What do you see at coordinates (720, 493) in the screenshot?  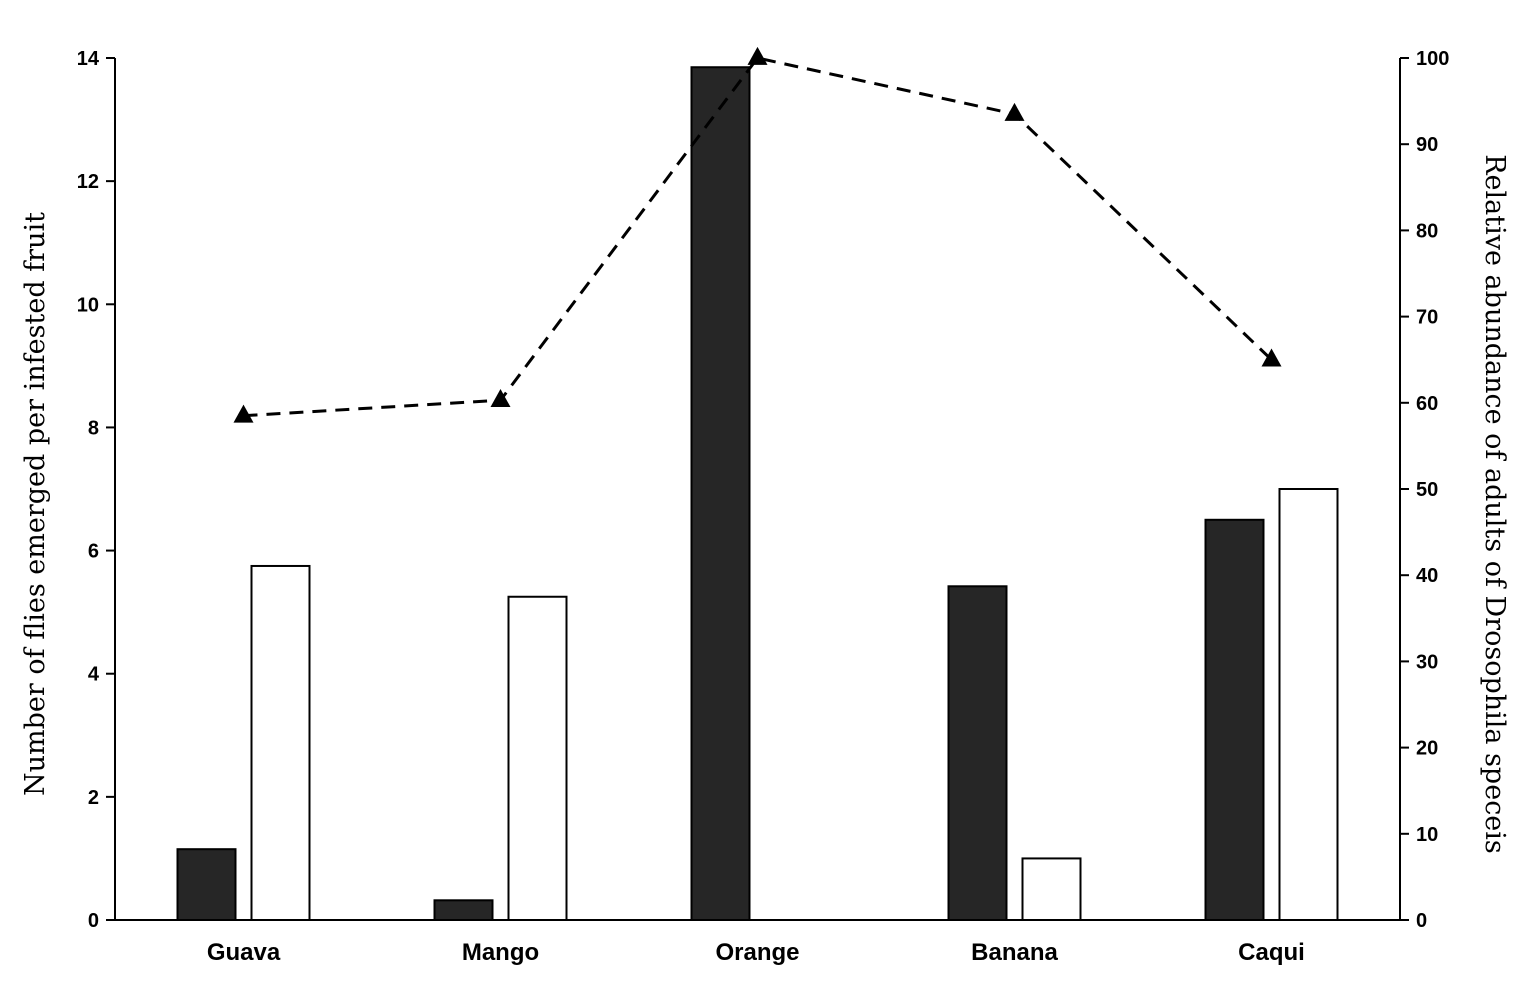 I see `bar-series-1-orange` at bounding box center [720, 493].